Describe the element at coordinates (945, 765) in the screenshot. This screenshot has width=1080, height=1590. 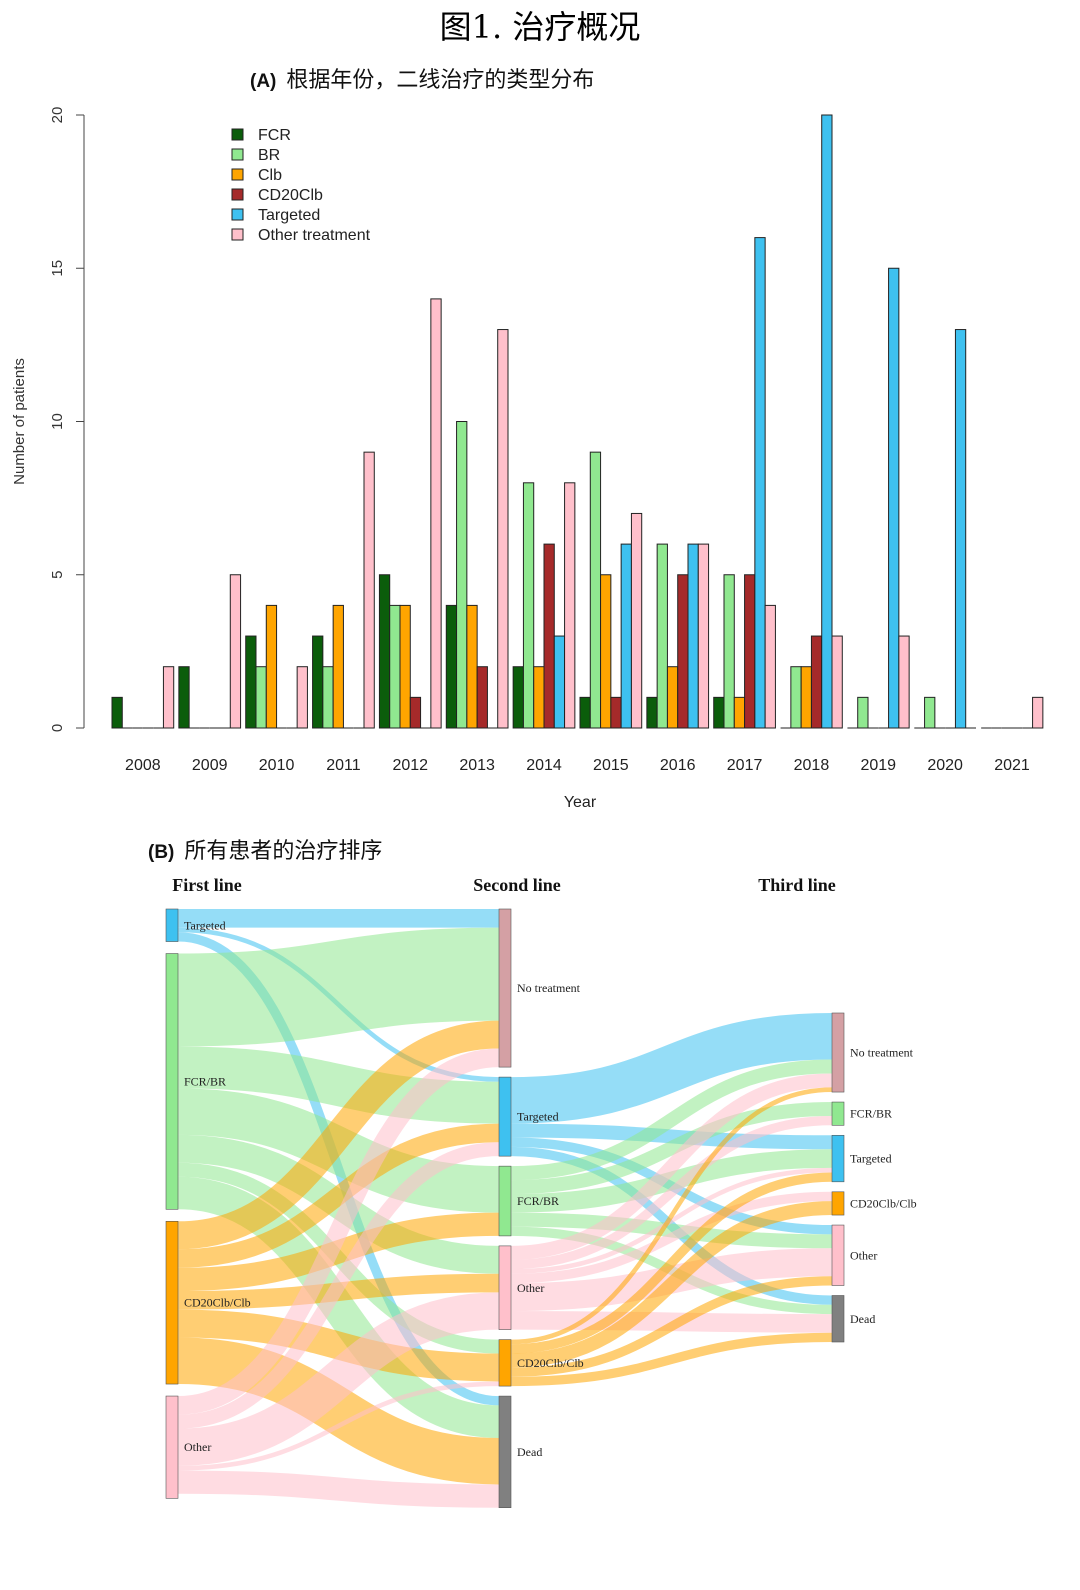
I see `x-tick-label: 2020` at that location.